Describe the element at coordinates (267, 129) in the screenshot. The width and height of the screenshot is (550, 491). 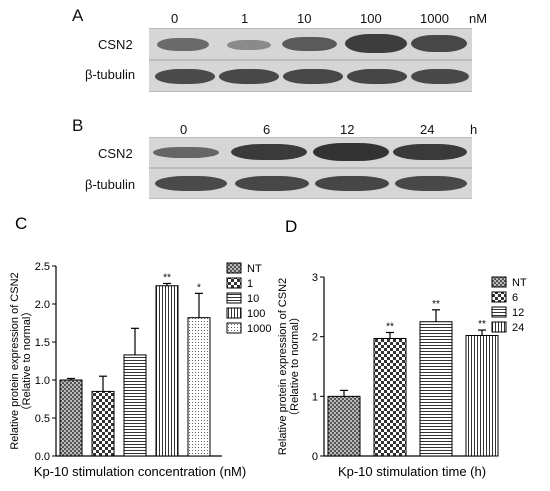
I see `lane-label-b-1: 6` at that location.